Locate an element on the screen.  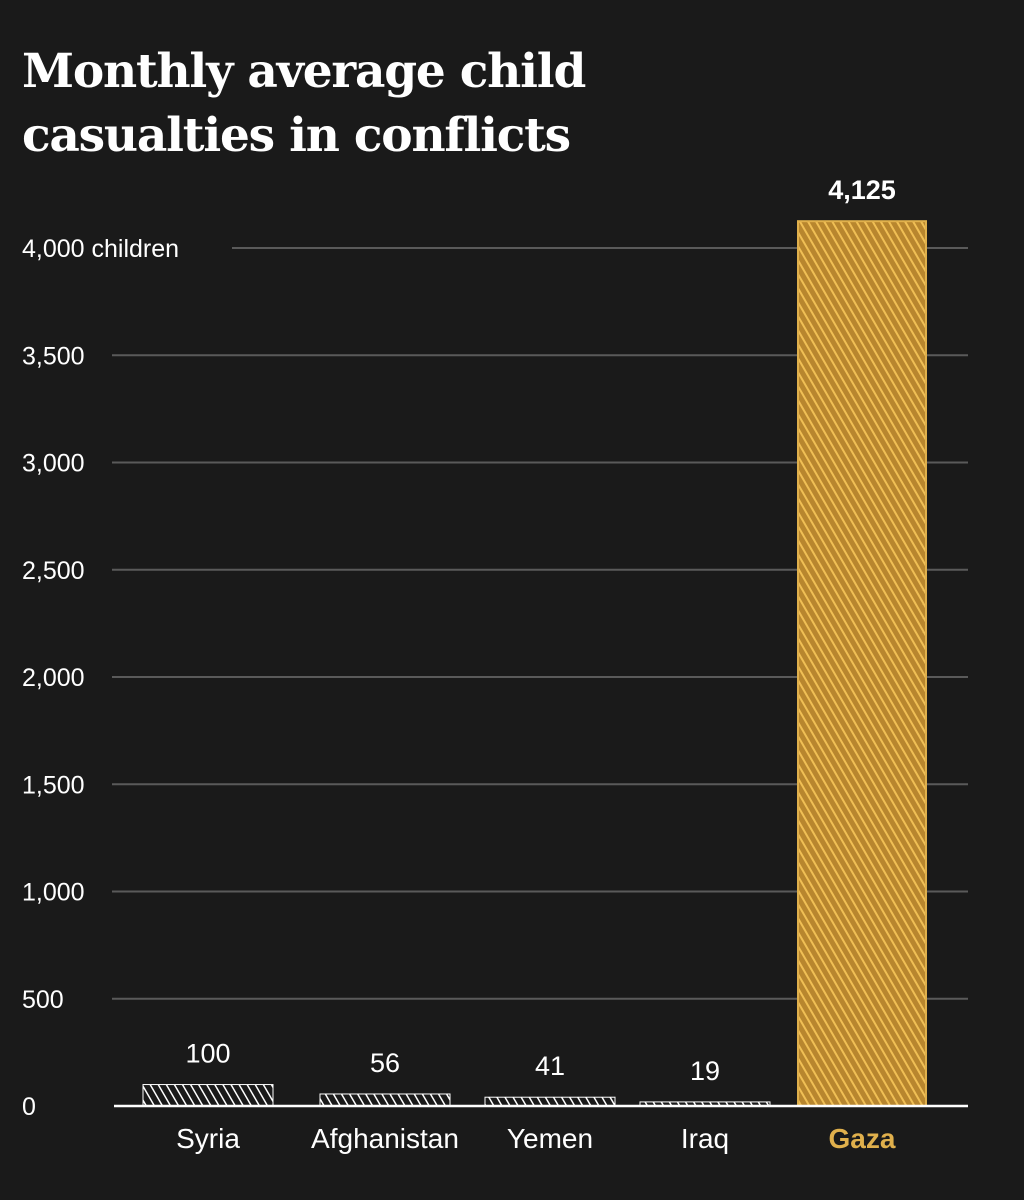
category-label-gaza: Gaza is located at coordinates (862, 1138).